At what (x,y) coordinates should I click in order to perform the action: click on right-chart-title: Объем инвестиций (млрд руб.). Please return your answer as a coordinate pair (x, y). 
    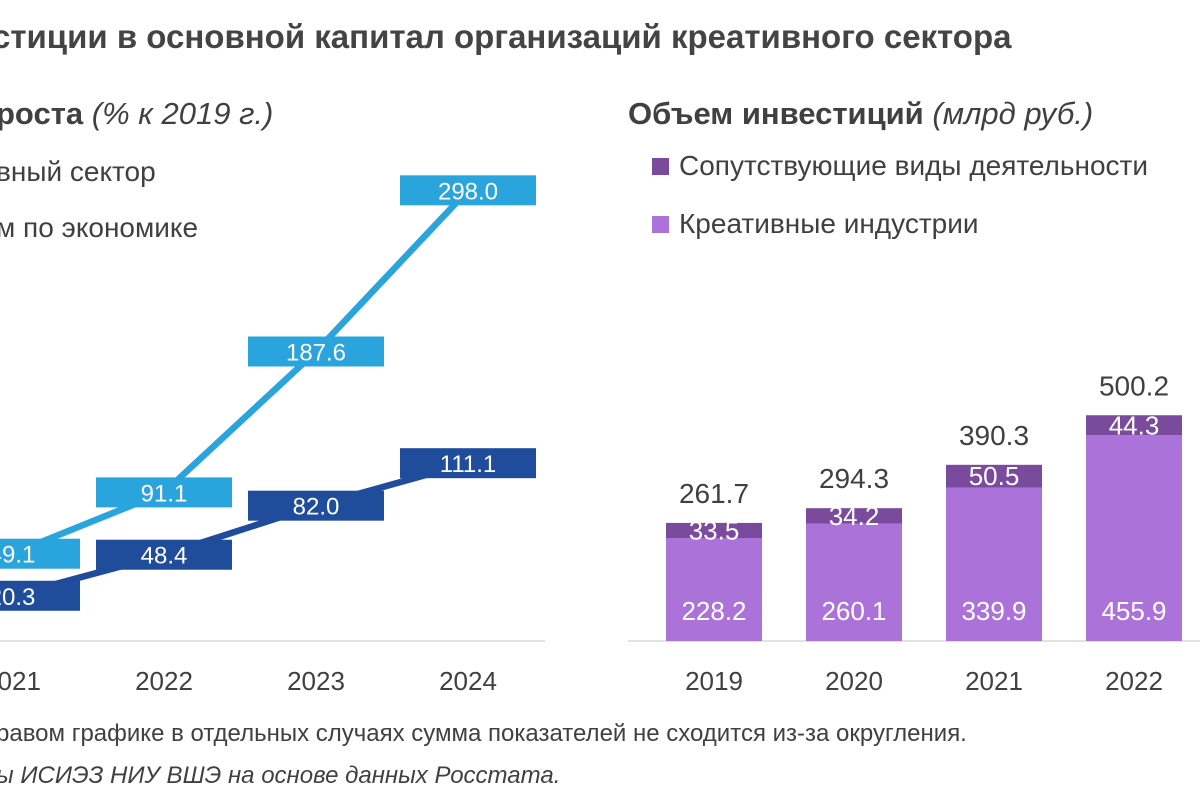
    Looking at the image, I should click on (860, 114).